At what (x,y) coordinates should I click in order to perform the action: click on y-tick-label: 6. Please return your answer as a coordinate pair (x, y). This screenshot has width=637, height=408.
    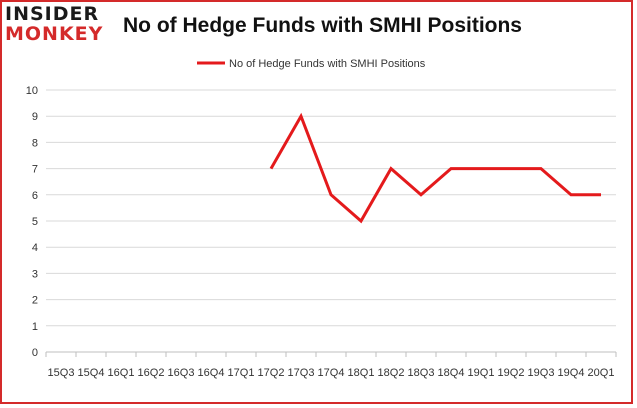
    Looking at the image, I should click on (35, 196).